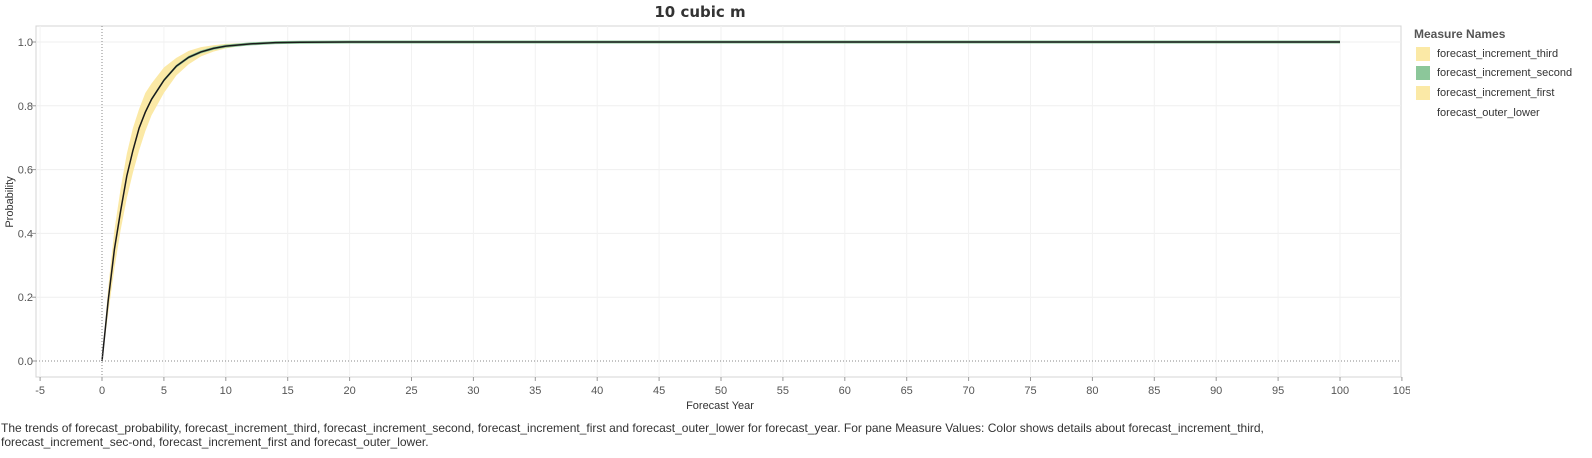 Image resolution: width=1592 pixels, height=458 pixels. What do you see at coordinates (411, 391) in the screenshot?
I see `x-tick-label: 25` at bounding box center [411, 391].